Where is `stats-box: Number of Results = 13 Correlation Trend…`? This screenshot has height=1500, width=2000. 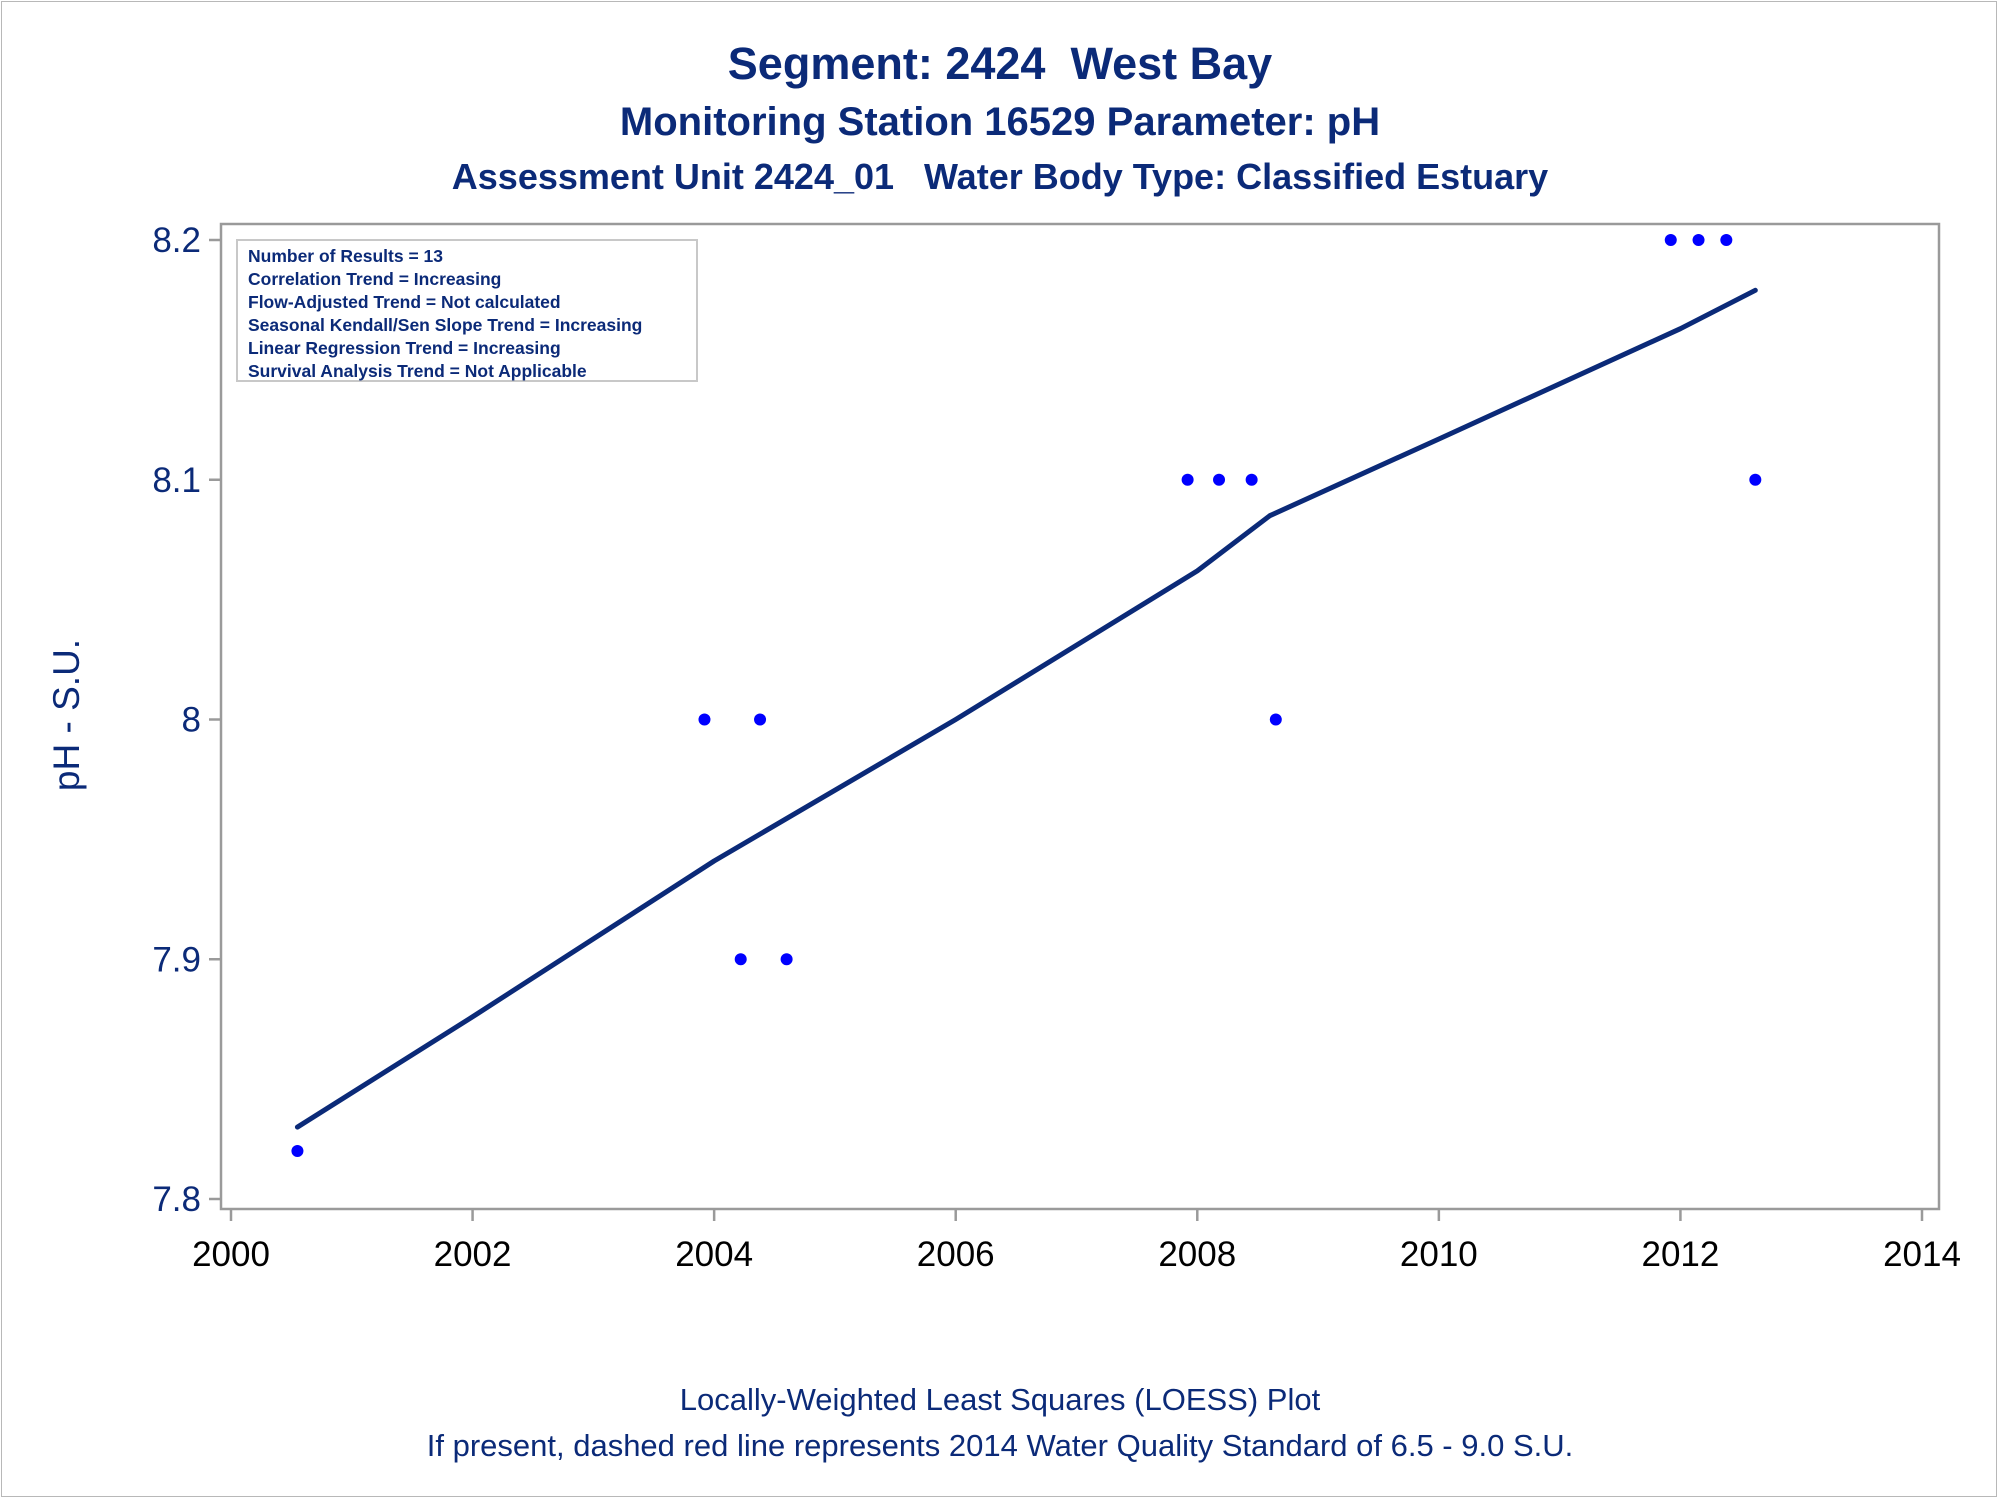 stats-box: Number of Results = 13 Correlation Trend… is located at coordinates (467, 310).